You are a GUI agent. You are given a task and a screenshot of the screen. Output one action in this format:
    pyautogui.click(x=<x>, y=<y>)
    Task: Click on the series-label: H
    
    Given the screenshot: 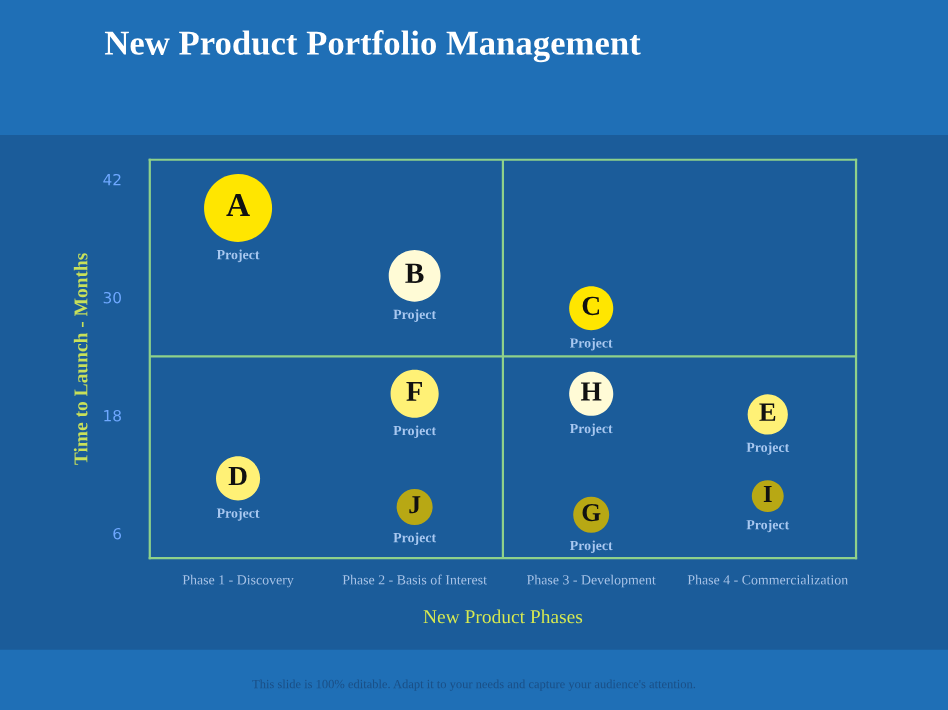 What is the action you would take?
    pyautogui.click(x=591, y=391)
    